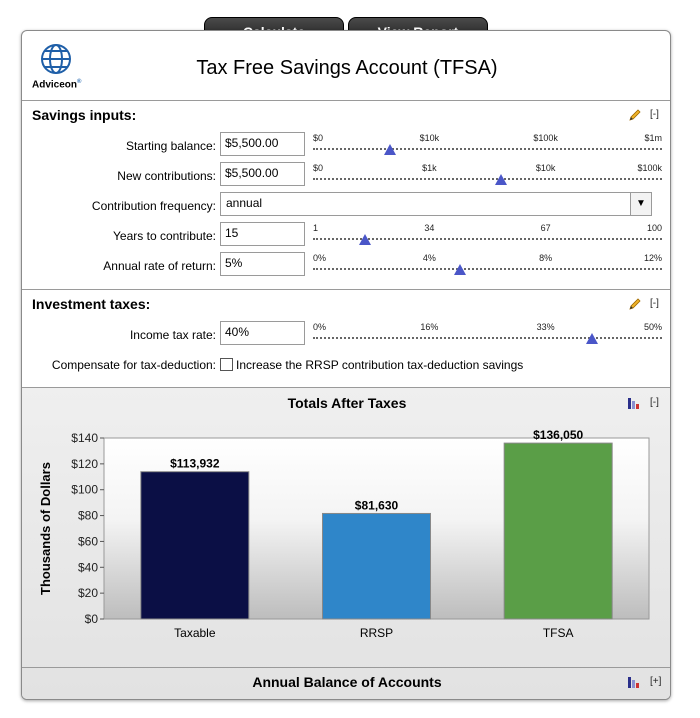 This screenshot has width=700, height=718. I want to click on savings-collapse-toggle: [-], so click(654, 114).